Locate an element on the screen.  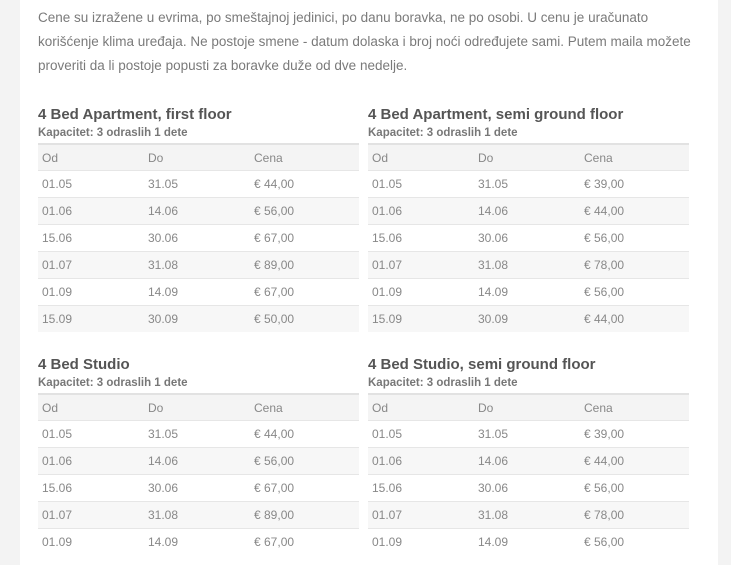
table-row: 15.09 30.09 € 44,00 is located at coordinates (528, 318).